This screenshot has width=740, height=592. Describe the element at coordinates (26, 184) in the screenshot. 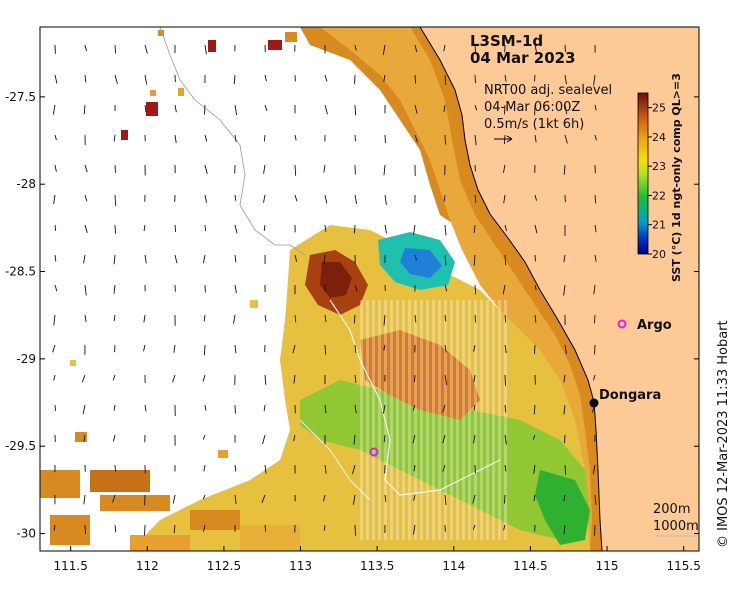

I see `y-tick-label: -28` at that location.